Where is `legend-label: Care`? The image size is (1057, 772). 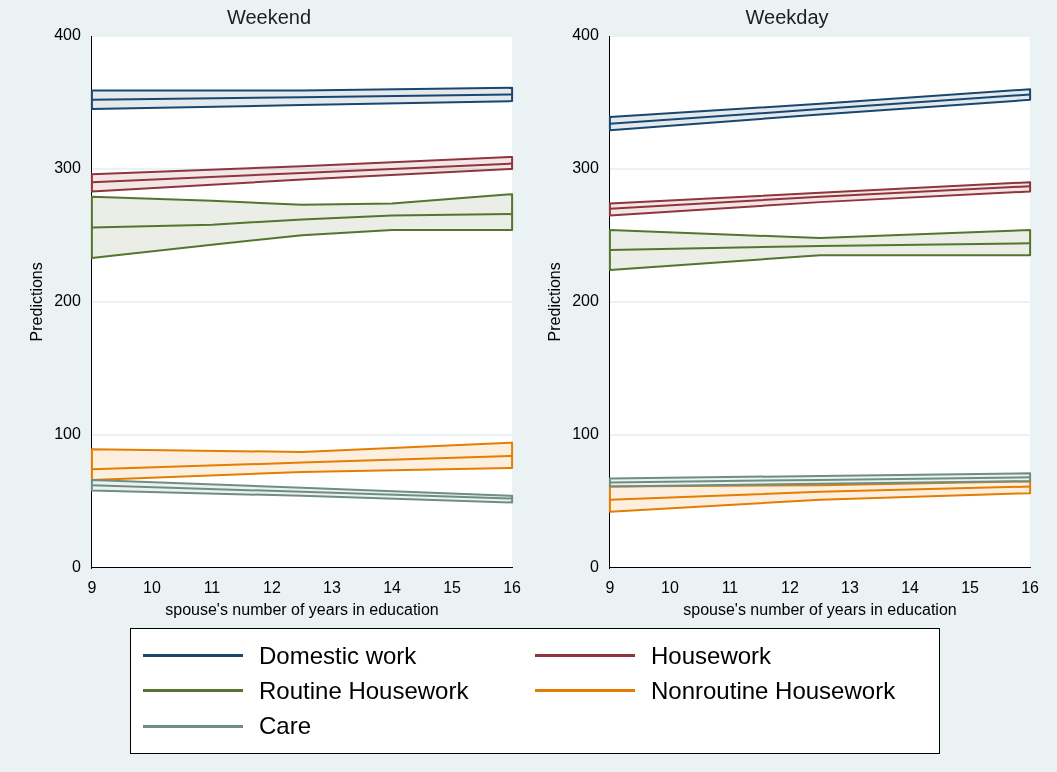 legend-label: Care is located at coordinates (285, 726).